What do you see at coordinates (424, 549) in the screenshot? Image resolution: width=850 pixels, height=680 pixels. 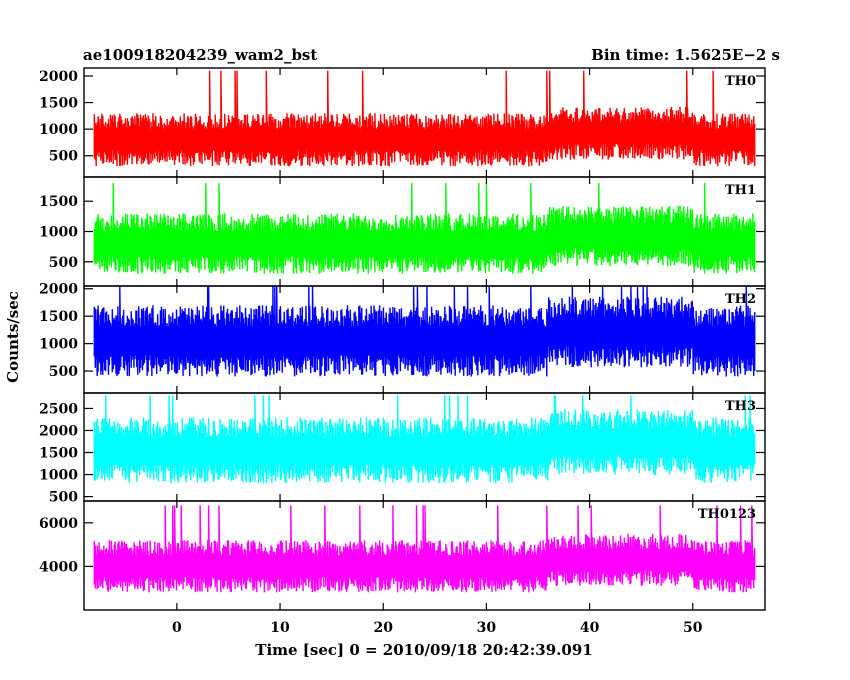 I see `series-trace-th0123` at bounding box center [424, 549].